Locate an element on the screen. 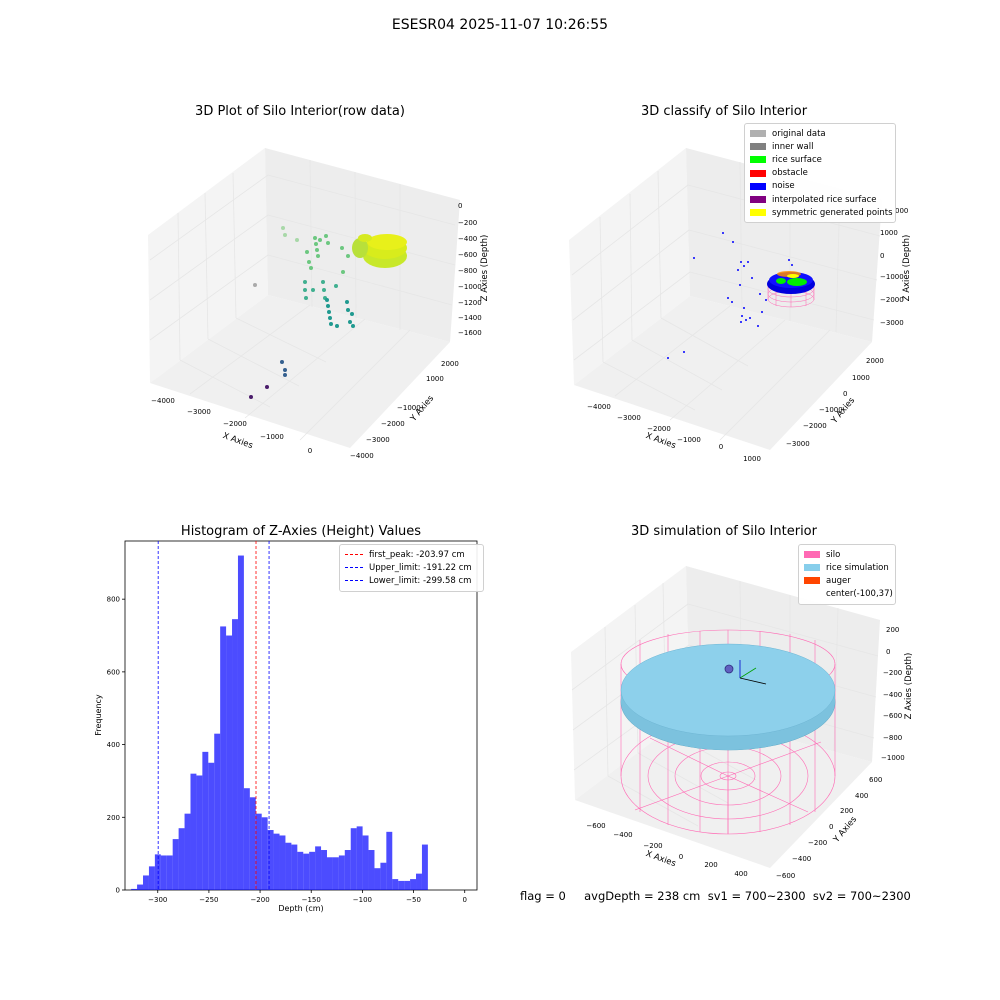  classify-ztick: 0 is located at coordinates (882, 256).